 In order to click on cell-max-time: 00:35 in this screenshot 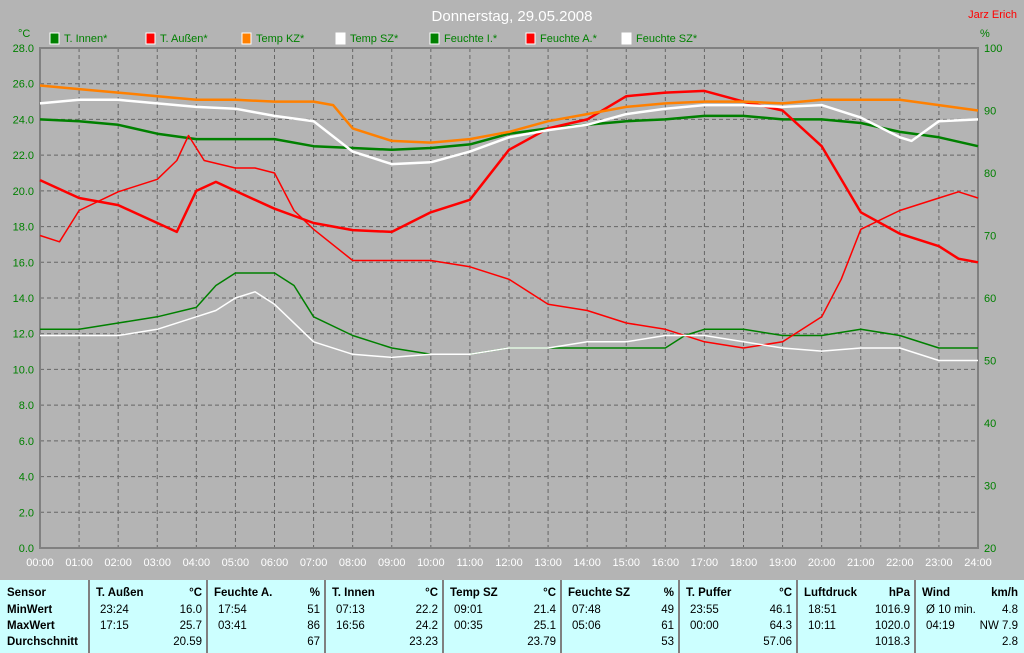, I will do `click(468, 626)`.